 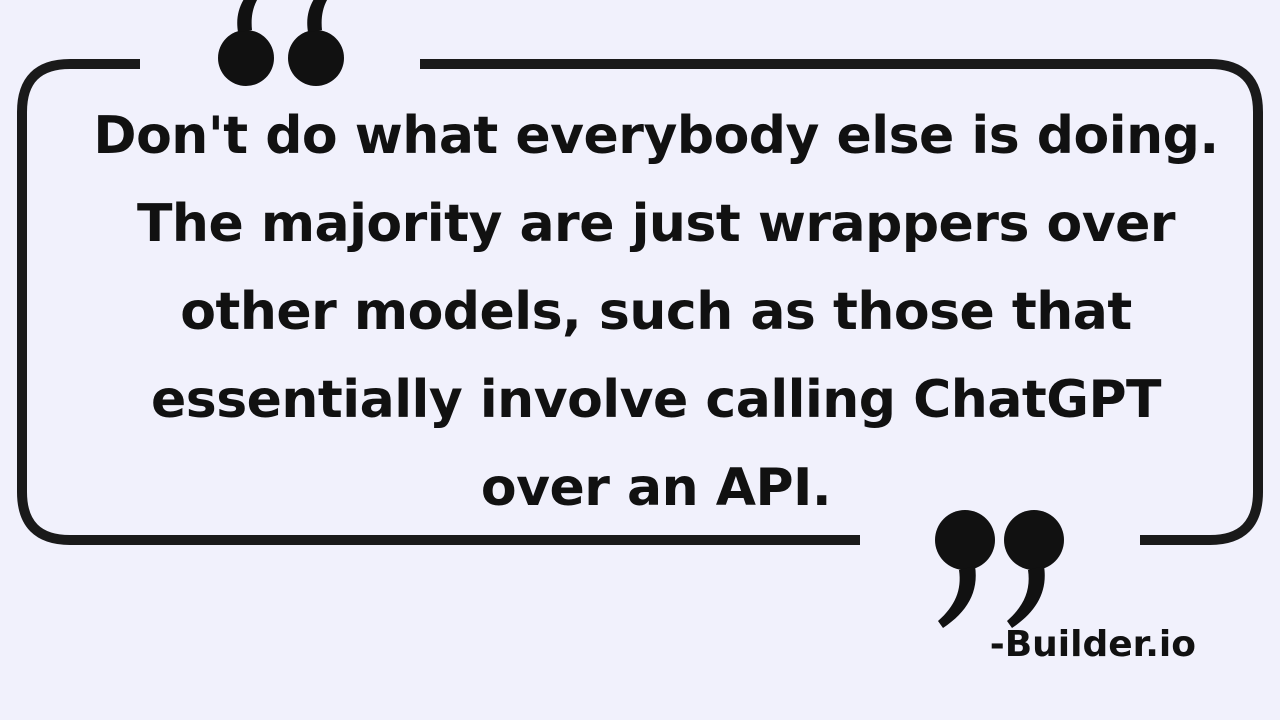 I want to click on quote-line: essentially involve calling ChatGPT, so click(x=656, y=400).